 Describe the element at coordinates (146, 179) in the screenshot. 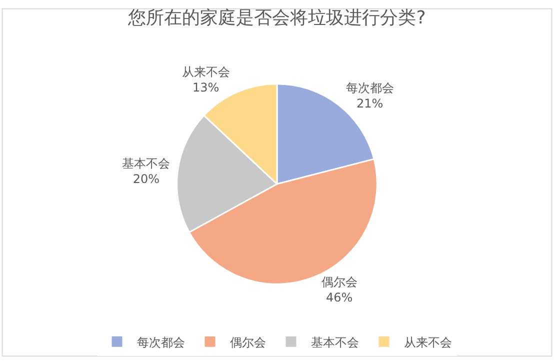

I see `data-label: 20%` at that location.